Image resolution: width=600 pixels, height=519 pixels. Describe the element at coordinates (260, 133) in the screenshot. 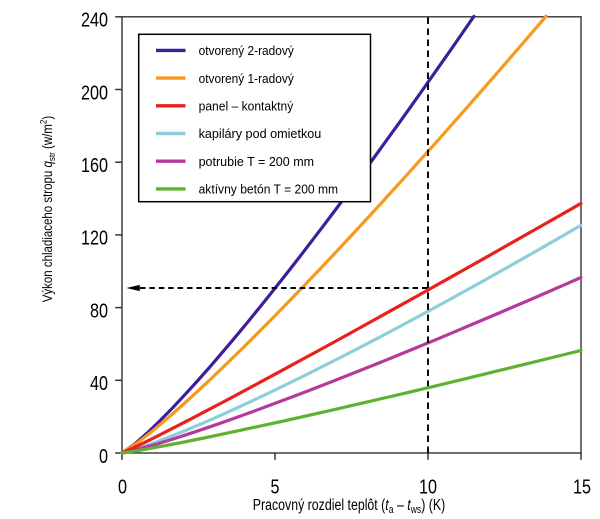

I see `svg-text: kapiláry pod omietkou` at that location.